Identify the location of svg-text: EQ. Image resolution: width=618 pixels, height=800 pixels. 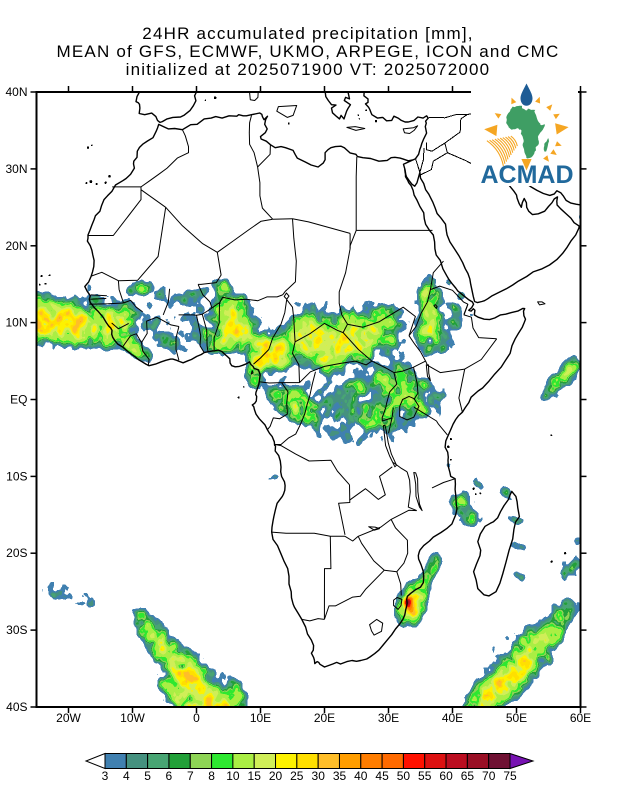
(18, 400).